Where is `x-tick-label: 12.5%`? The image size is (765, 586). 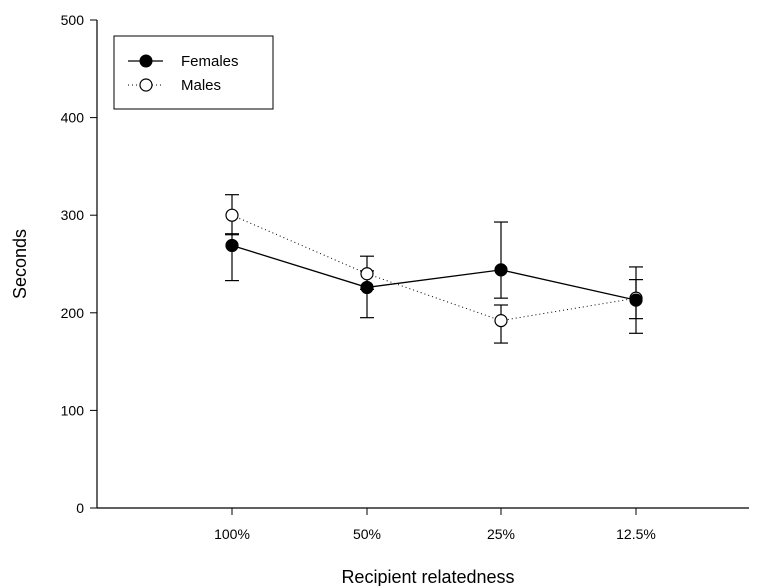 x-tick-label: 12.5% is located at coordinates (636, 534).